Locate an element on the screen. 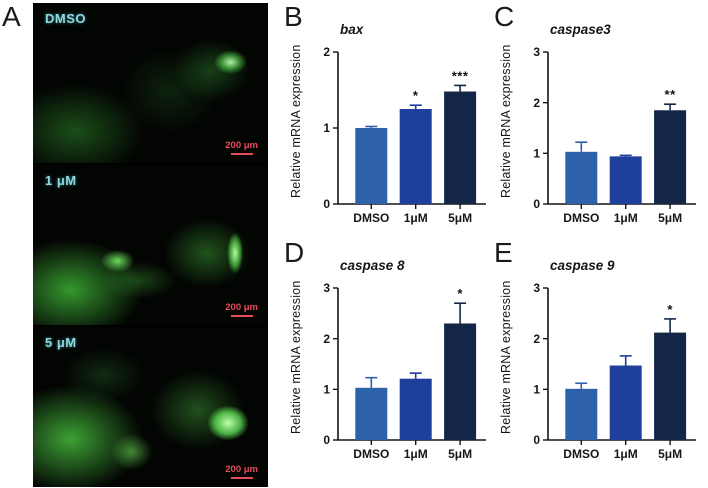 The height and width of the screenshot is (488, 708). significance-1um: * is located at coordinates (416, 95).